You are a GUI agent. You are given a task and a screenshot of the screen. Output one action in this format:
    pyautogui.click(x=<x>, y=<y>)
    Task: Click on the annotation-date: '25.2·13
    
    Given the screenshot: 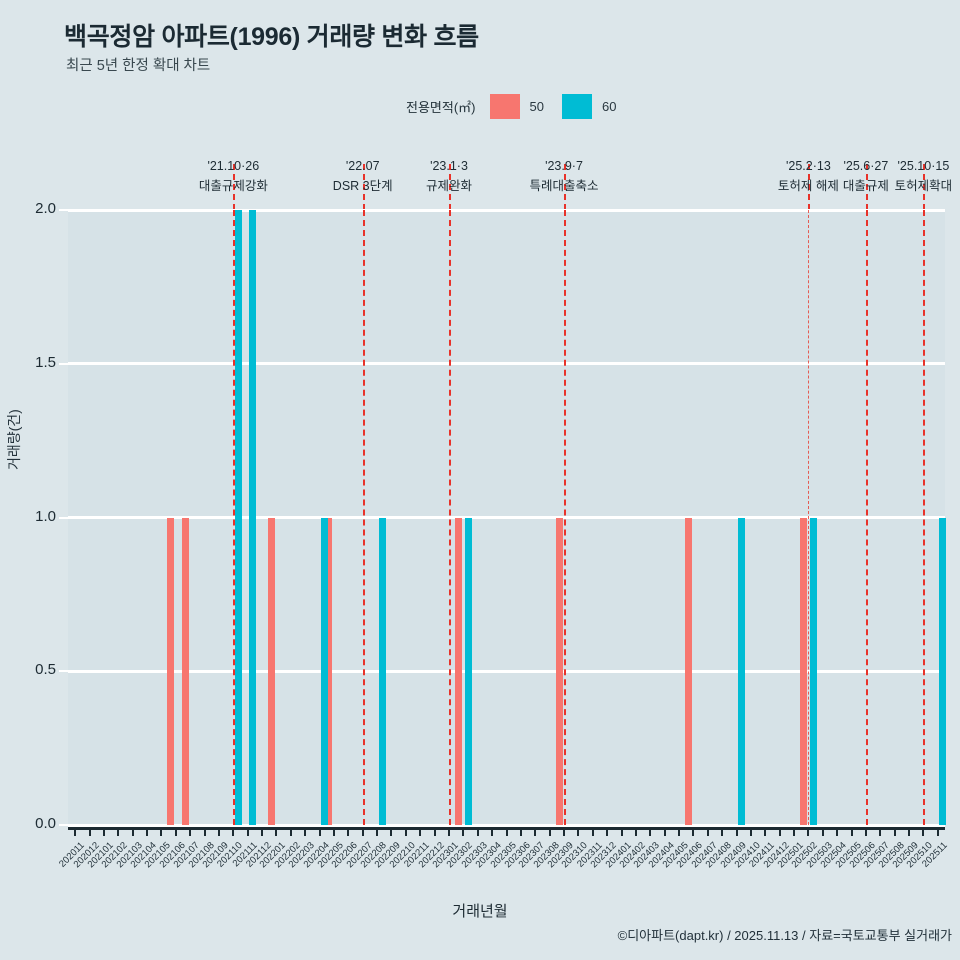 What is the action you would take?
    pyautogui.click(x=808, y=166)
    